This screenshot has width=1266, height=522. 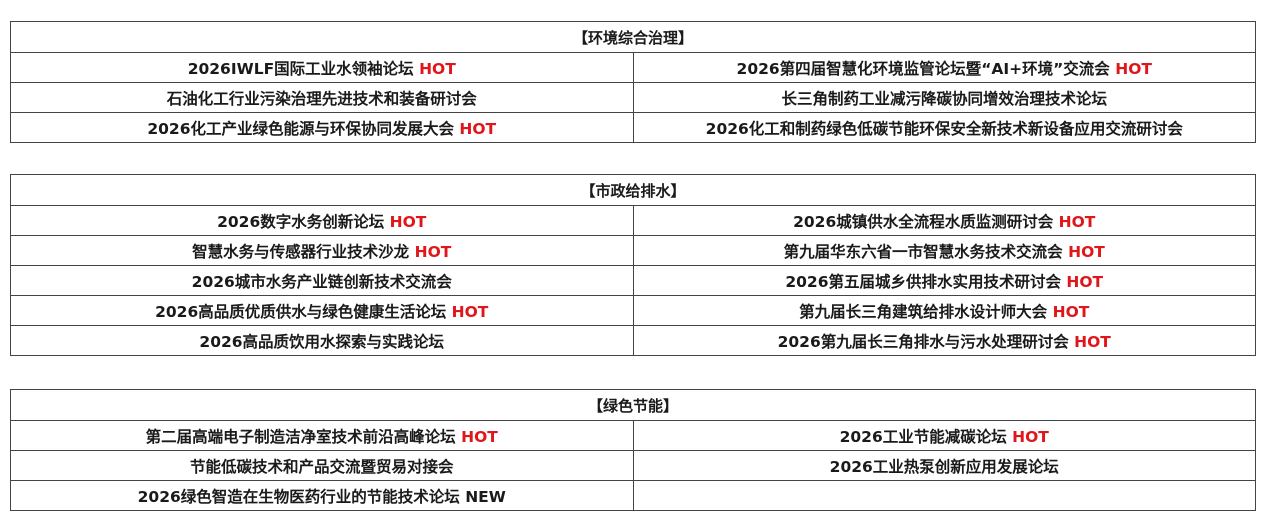 I want to click on event-title: 第二届高端电子制造洁净室技术前沿高峰论坛, so click(x=300, y=436).